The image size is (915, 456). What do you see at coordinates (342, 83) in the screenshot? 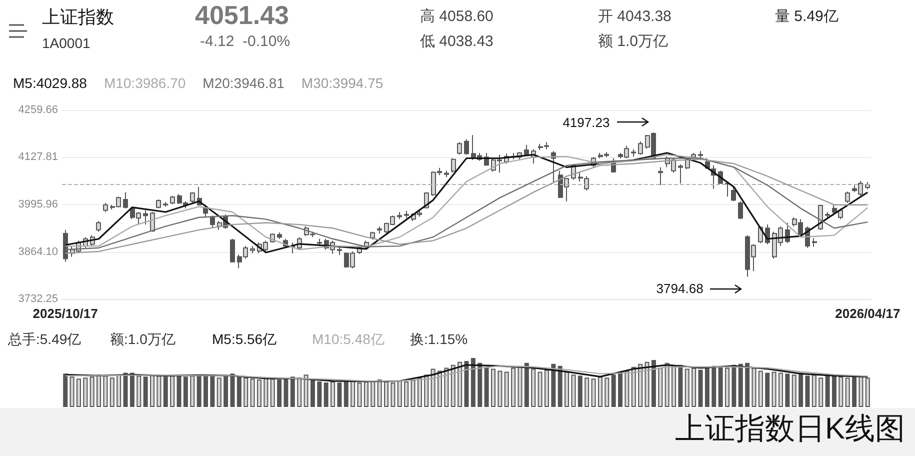
I see `text: M30:3994.75` at bounding box center [342, 83].